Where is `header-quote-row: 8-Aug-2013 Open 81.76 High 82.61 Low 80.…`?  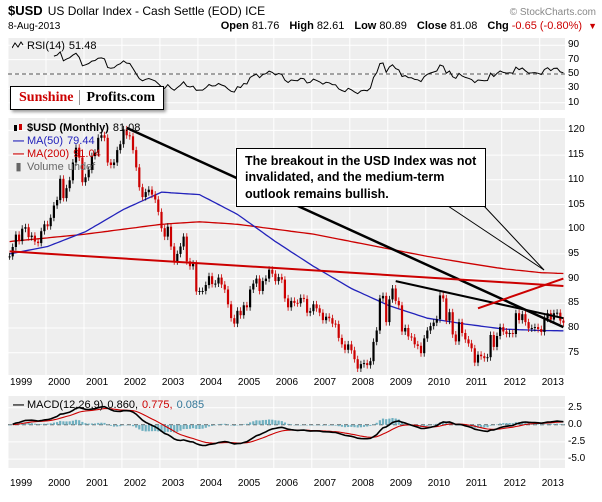
header-quote-row: 8-Aug-2013 Open 81.76 High 82.61 Low 80.… is located at coordinates (302, 26).